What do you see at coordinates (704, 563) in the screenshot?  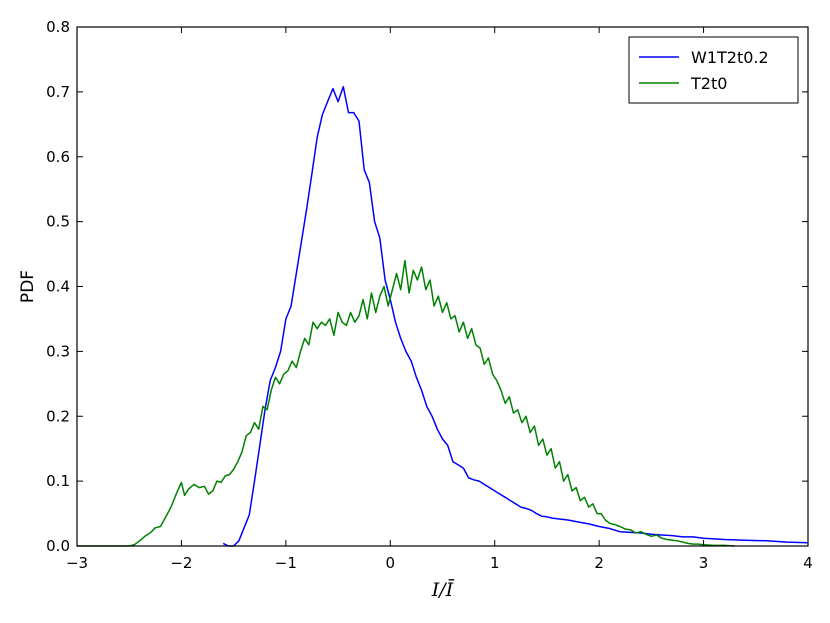 I see `x-tick-label: 3` at bounding box center [704, 563].